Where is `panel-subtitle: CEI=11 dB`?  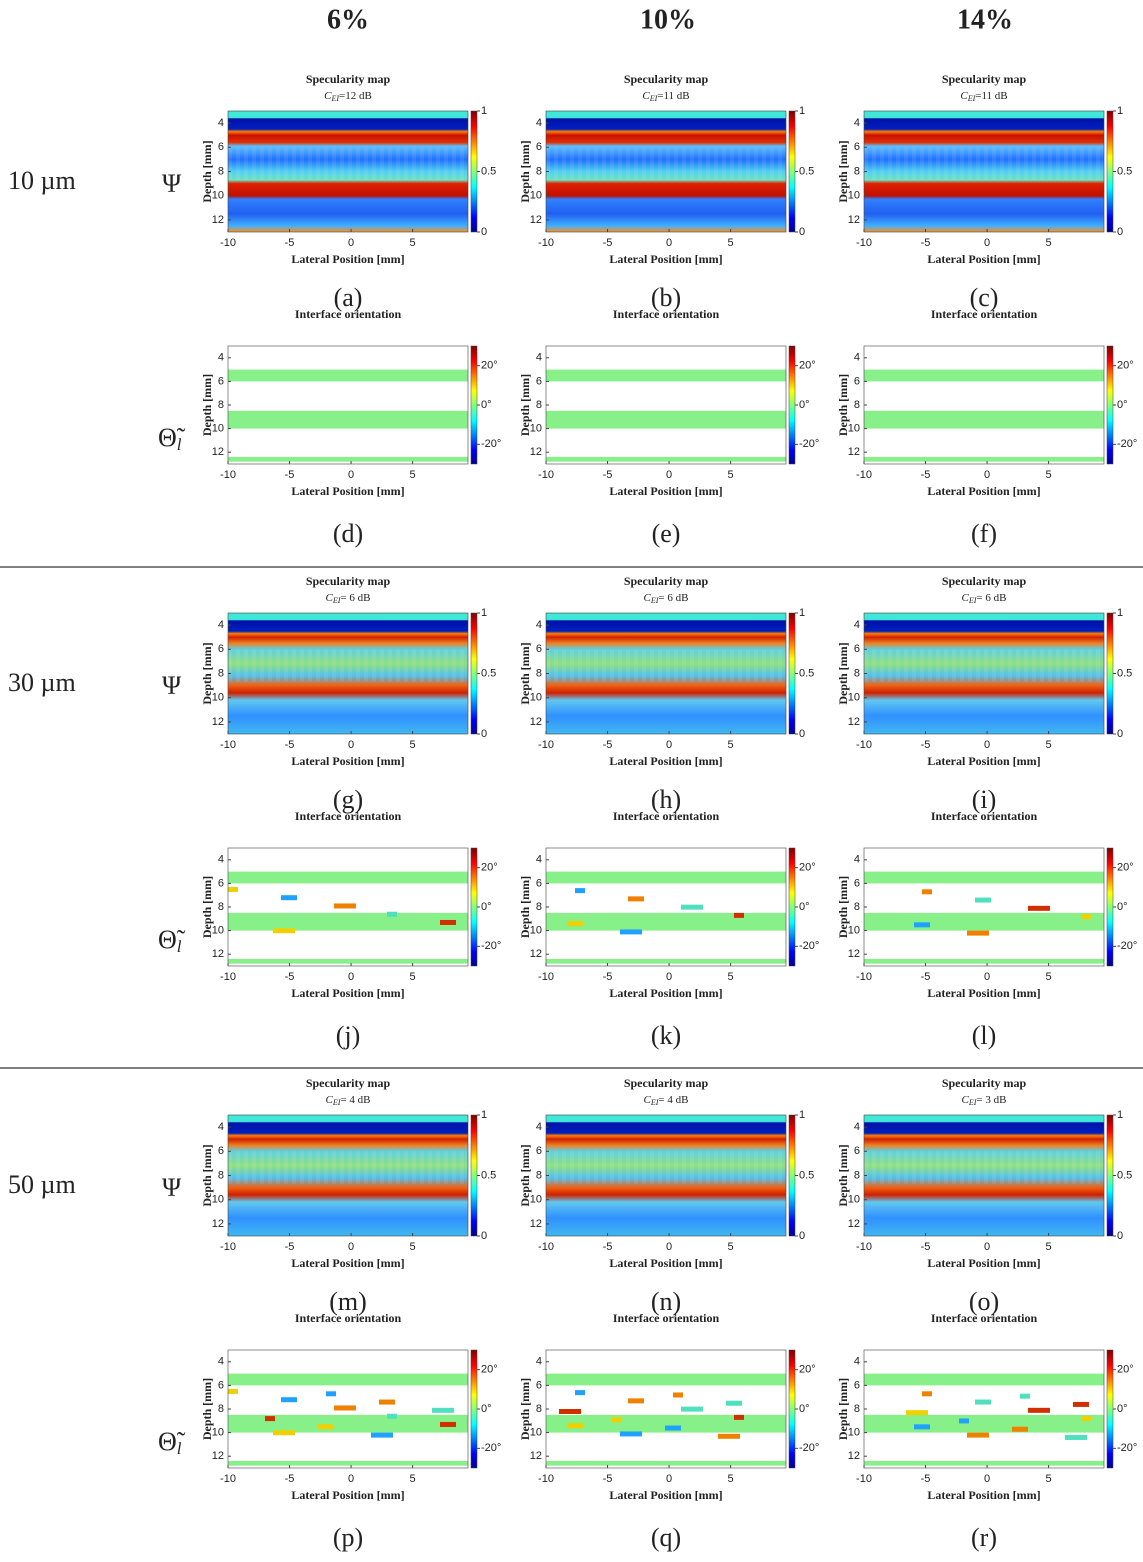 panel-subtitle: CEI=11 dB is located at coordinates (983, 96).